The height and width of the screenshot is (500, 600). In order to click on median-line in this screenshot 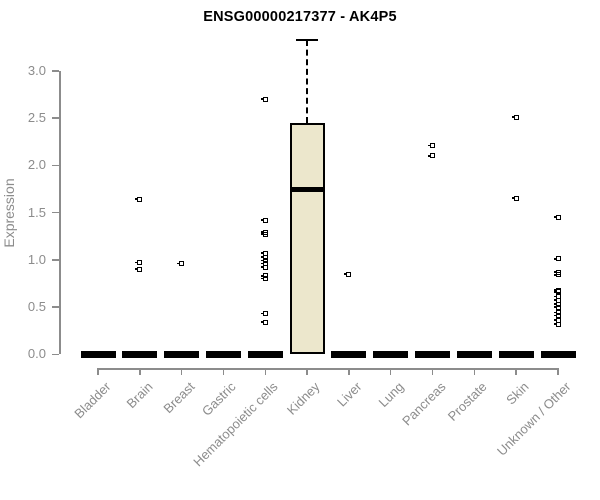, I will do `click(307, 189)`.